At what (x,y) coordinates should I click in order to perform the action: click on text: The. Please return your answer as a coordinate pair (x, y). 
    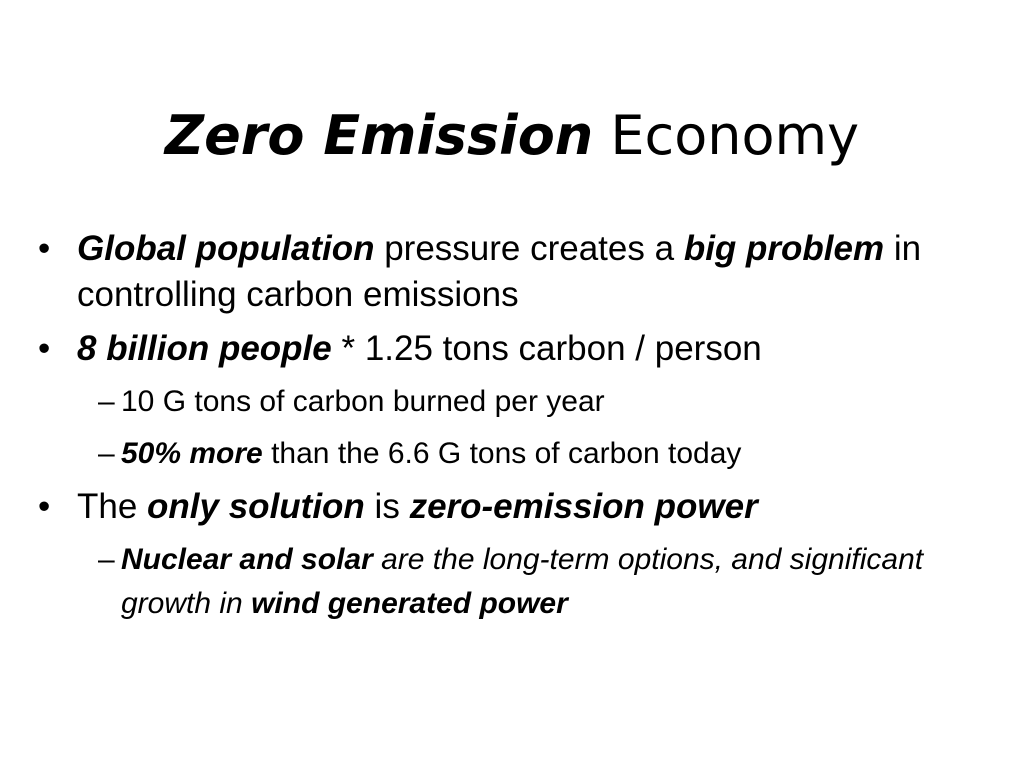
    Looking at the image, I should click on (107, 506).